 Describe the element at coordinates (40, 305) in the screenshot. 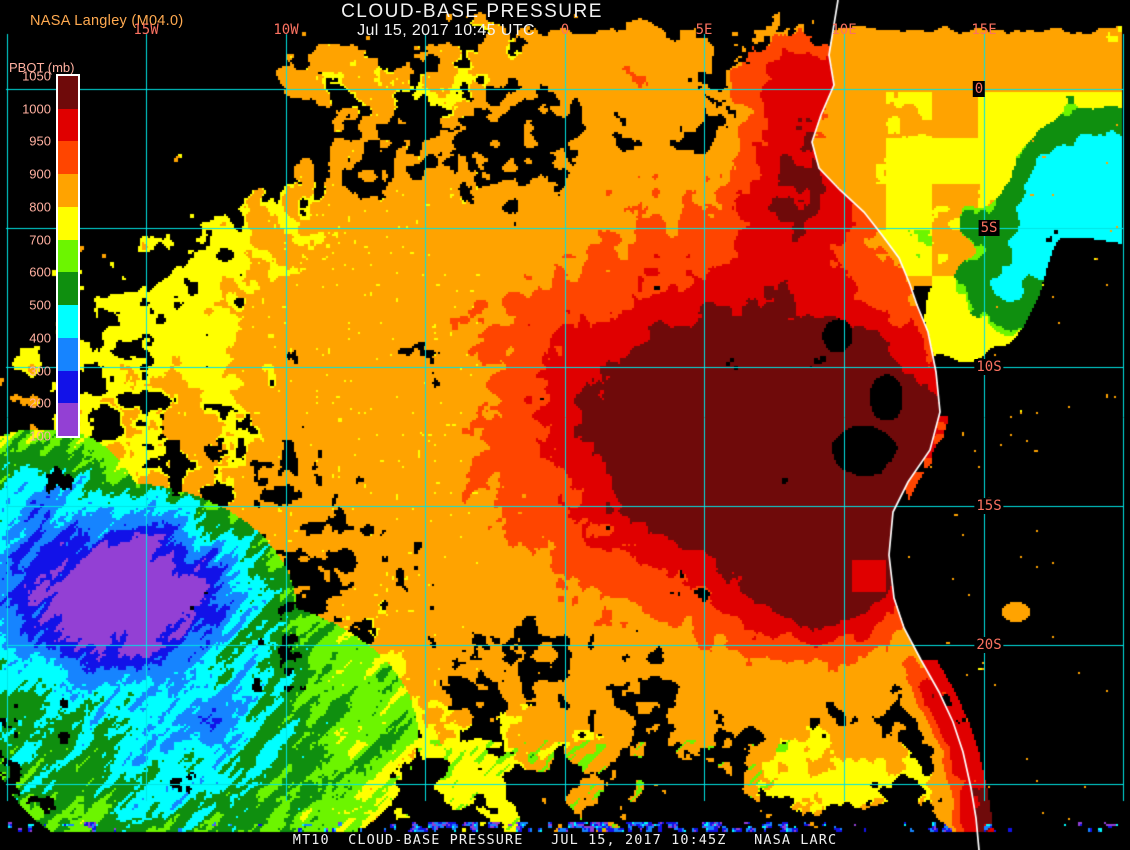

I see `legend-tick-500: 500` at that location.